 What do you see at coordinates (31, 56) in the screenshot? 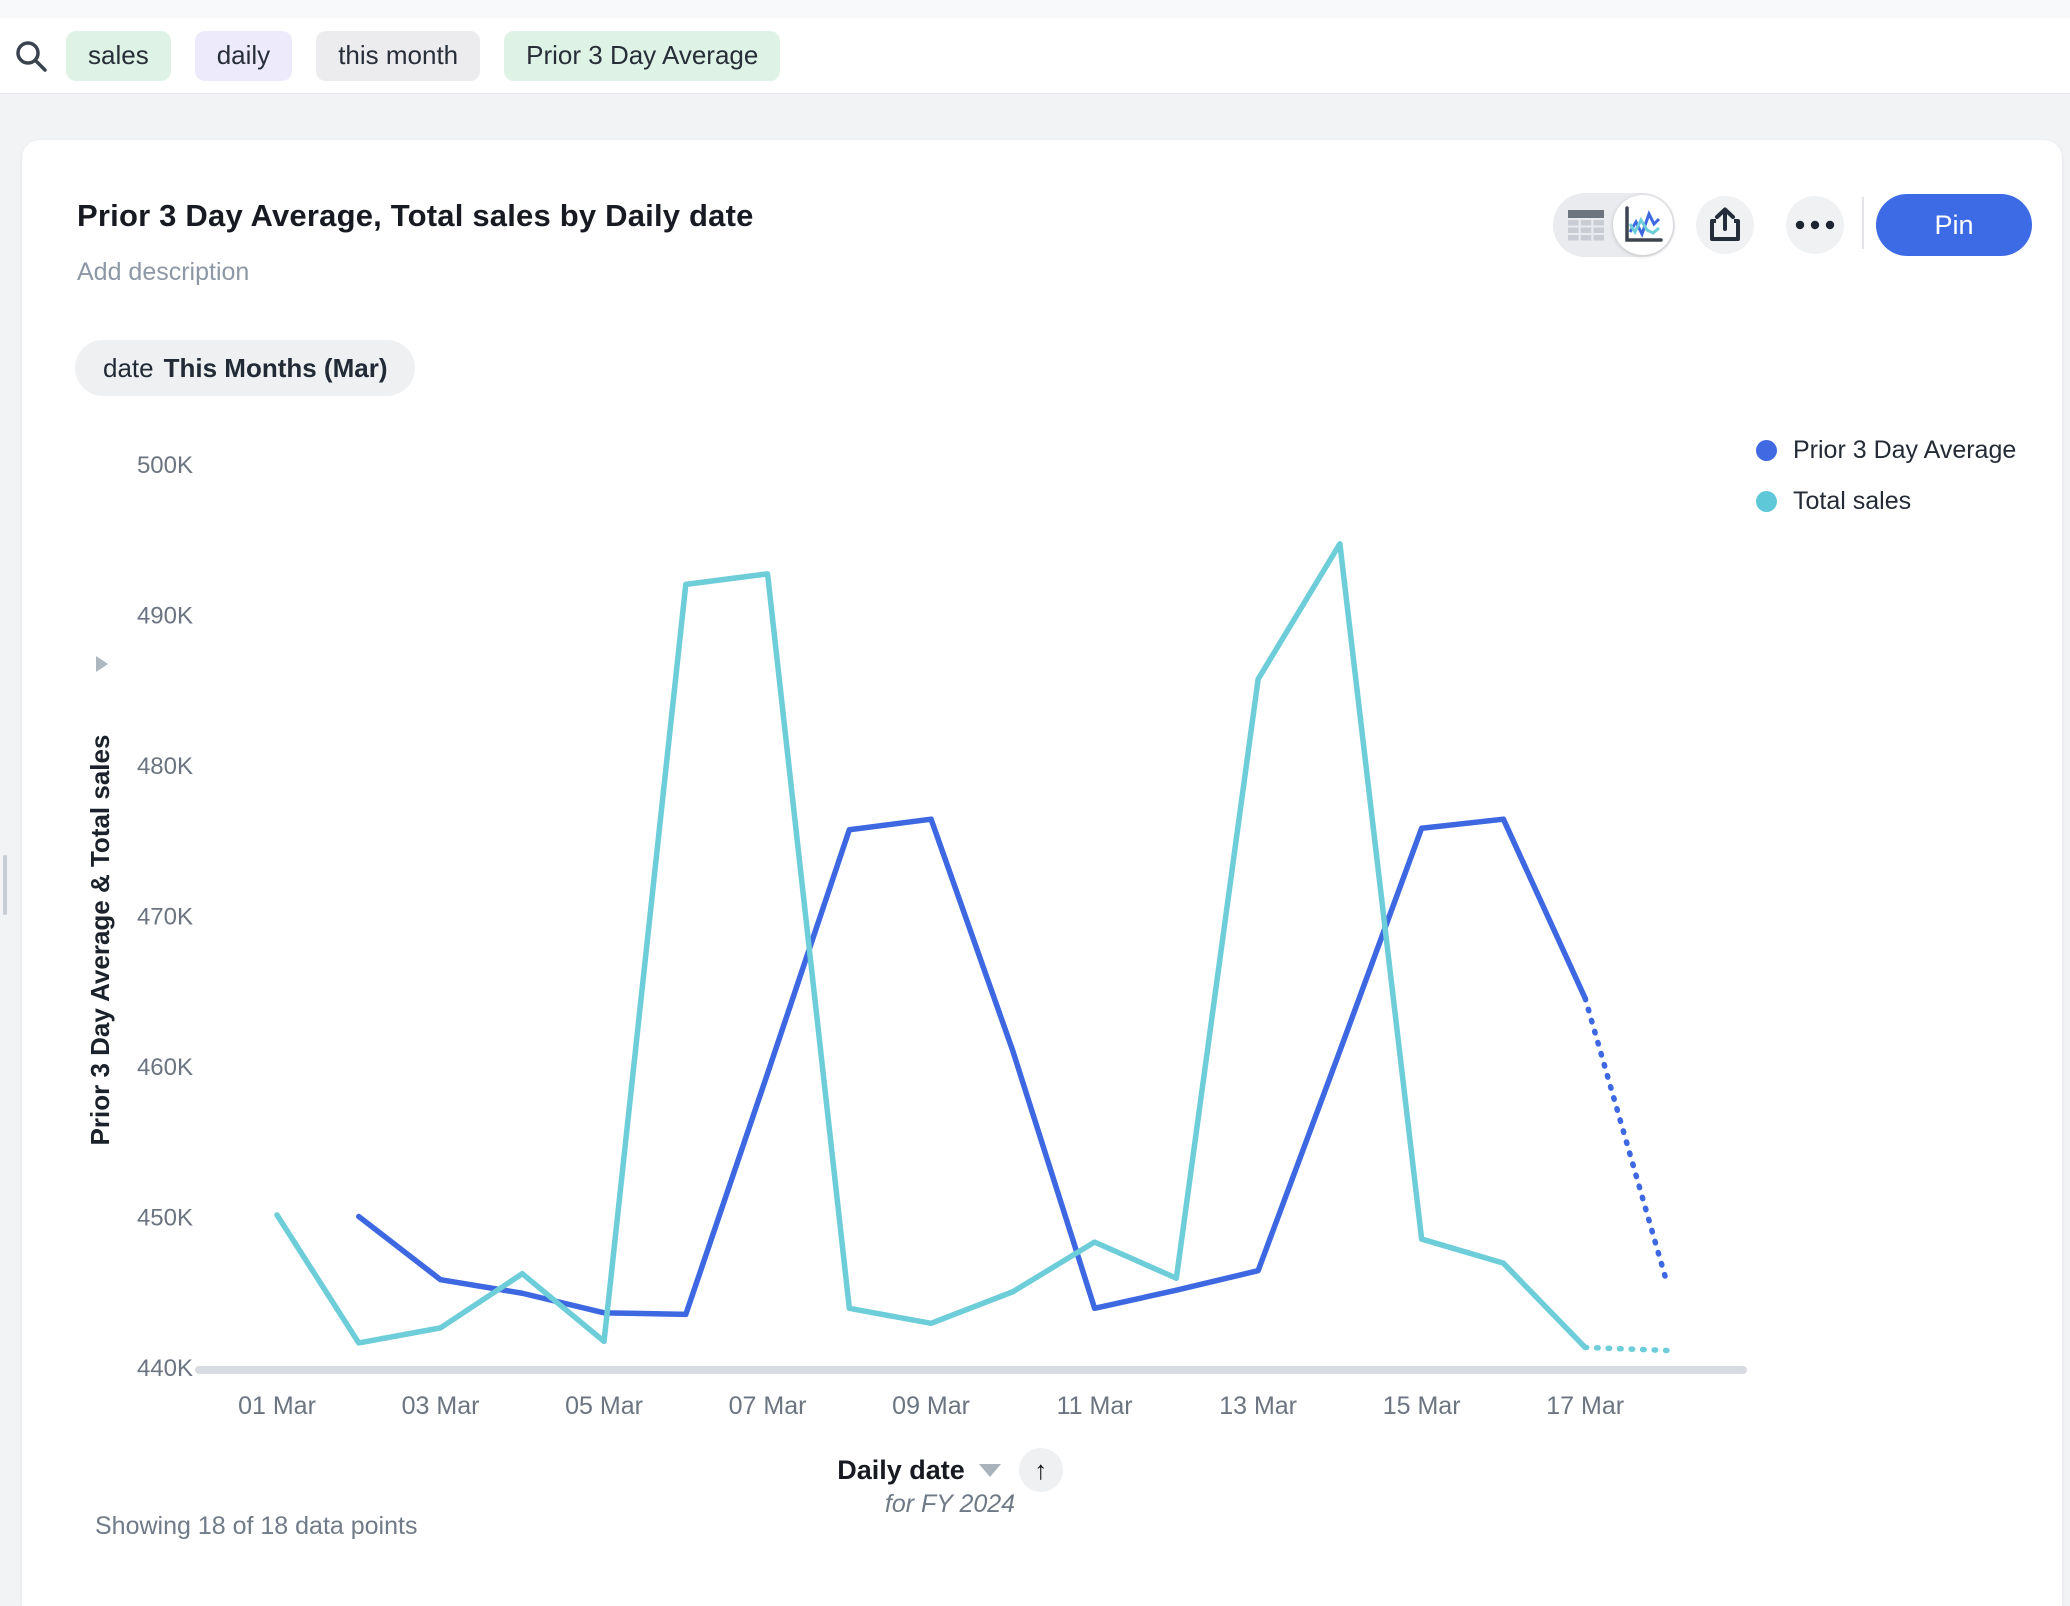
I see `search-icon` at bounding box center [31, 56].